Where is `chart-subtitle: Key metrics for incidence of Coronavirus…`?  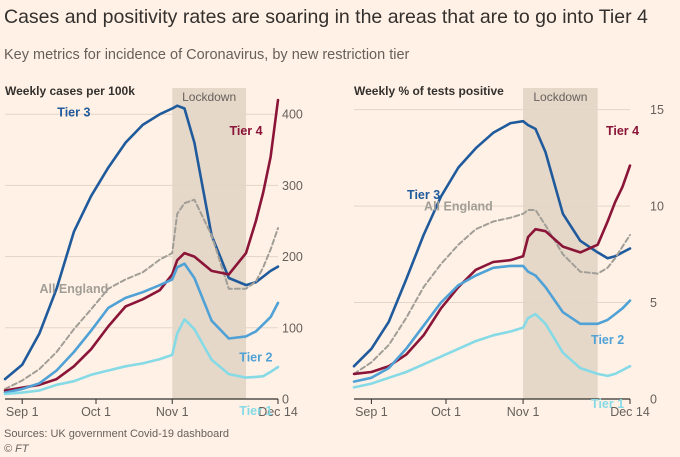 chart-subtitle: Key metrics for incidence of Coronavirus… is located at coordinates (207, 55).